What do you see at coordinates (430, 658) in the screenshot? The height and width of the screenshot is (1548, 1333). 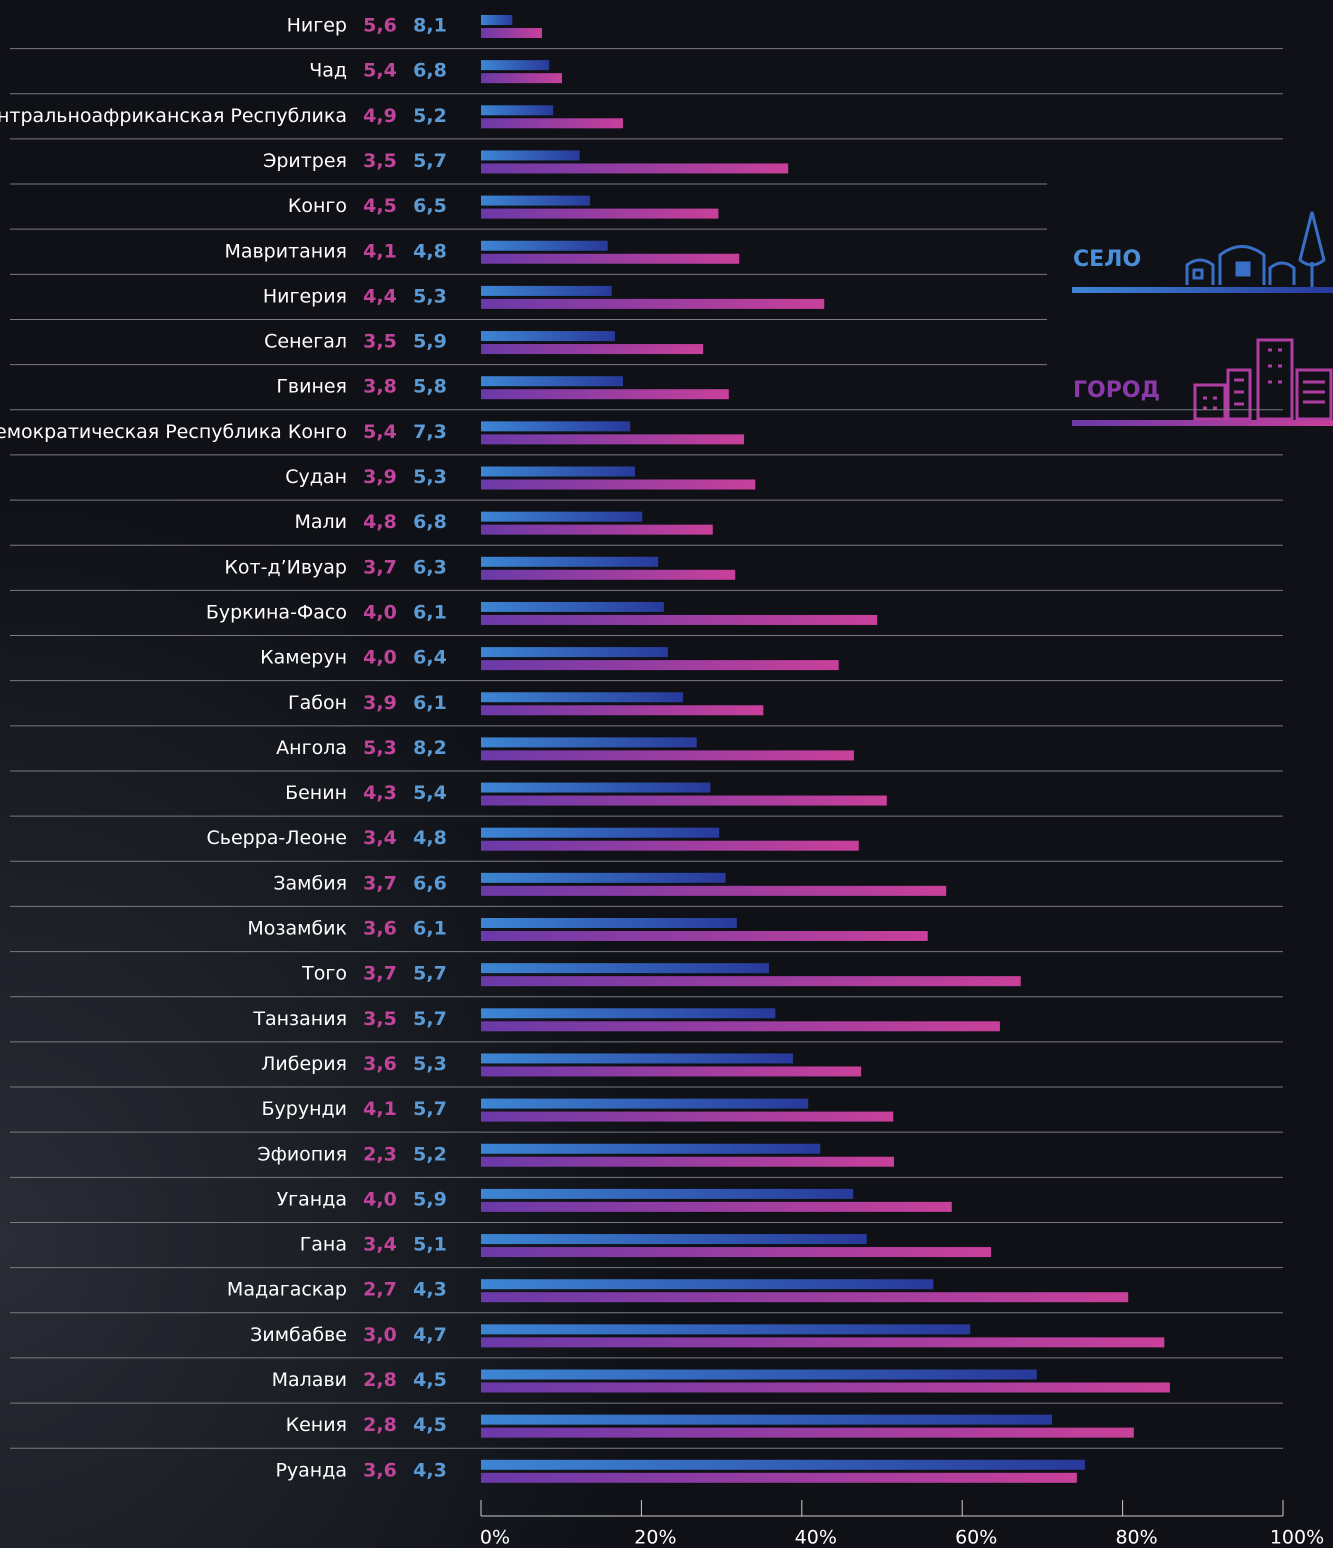 I see `value-2: 6,4` at bounding box center [430, 658].